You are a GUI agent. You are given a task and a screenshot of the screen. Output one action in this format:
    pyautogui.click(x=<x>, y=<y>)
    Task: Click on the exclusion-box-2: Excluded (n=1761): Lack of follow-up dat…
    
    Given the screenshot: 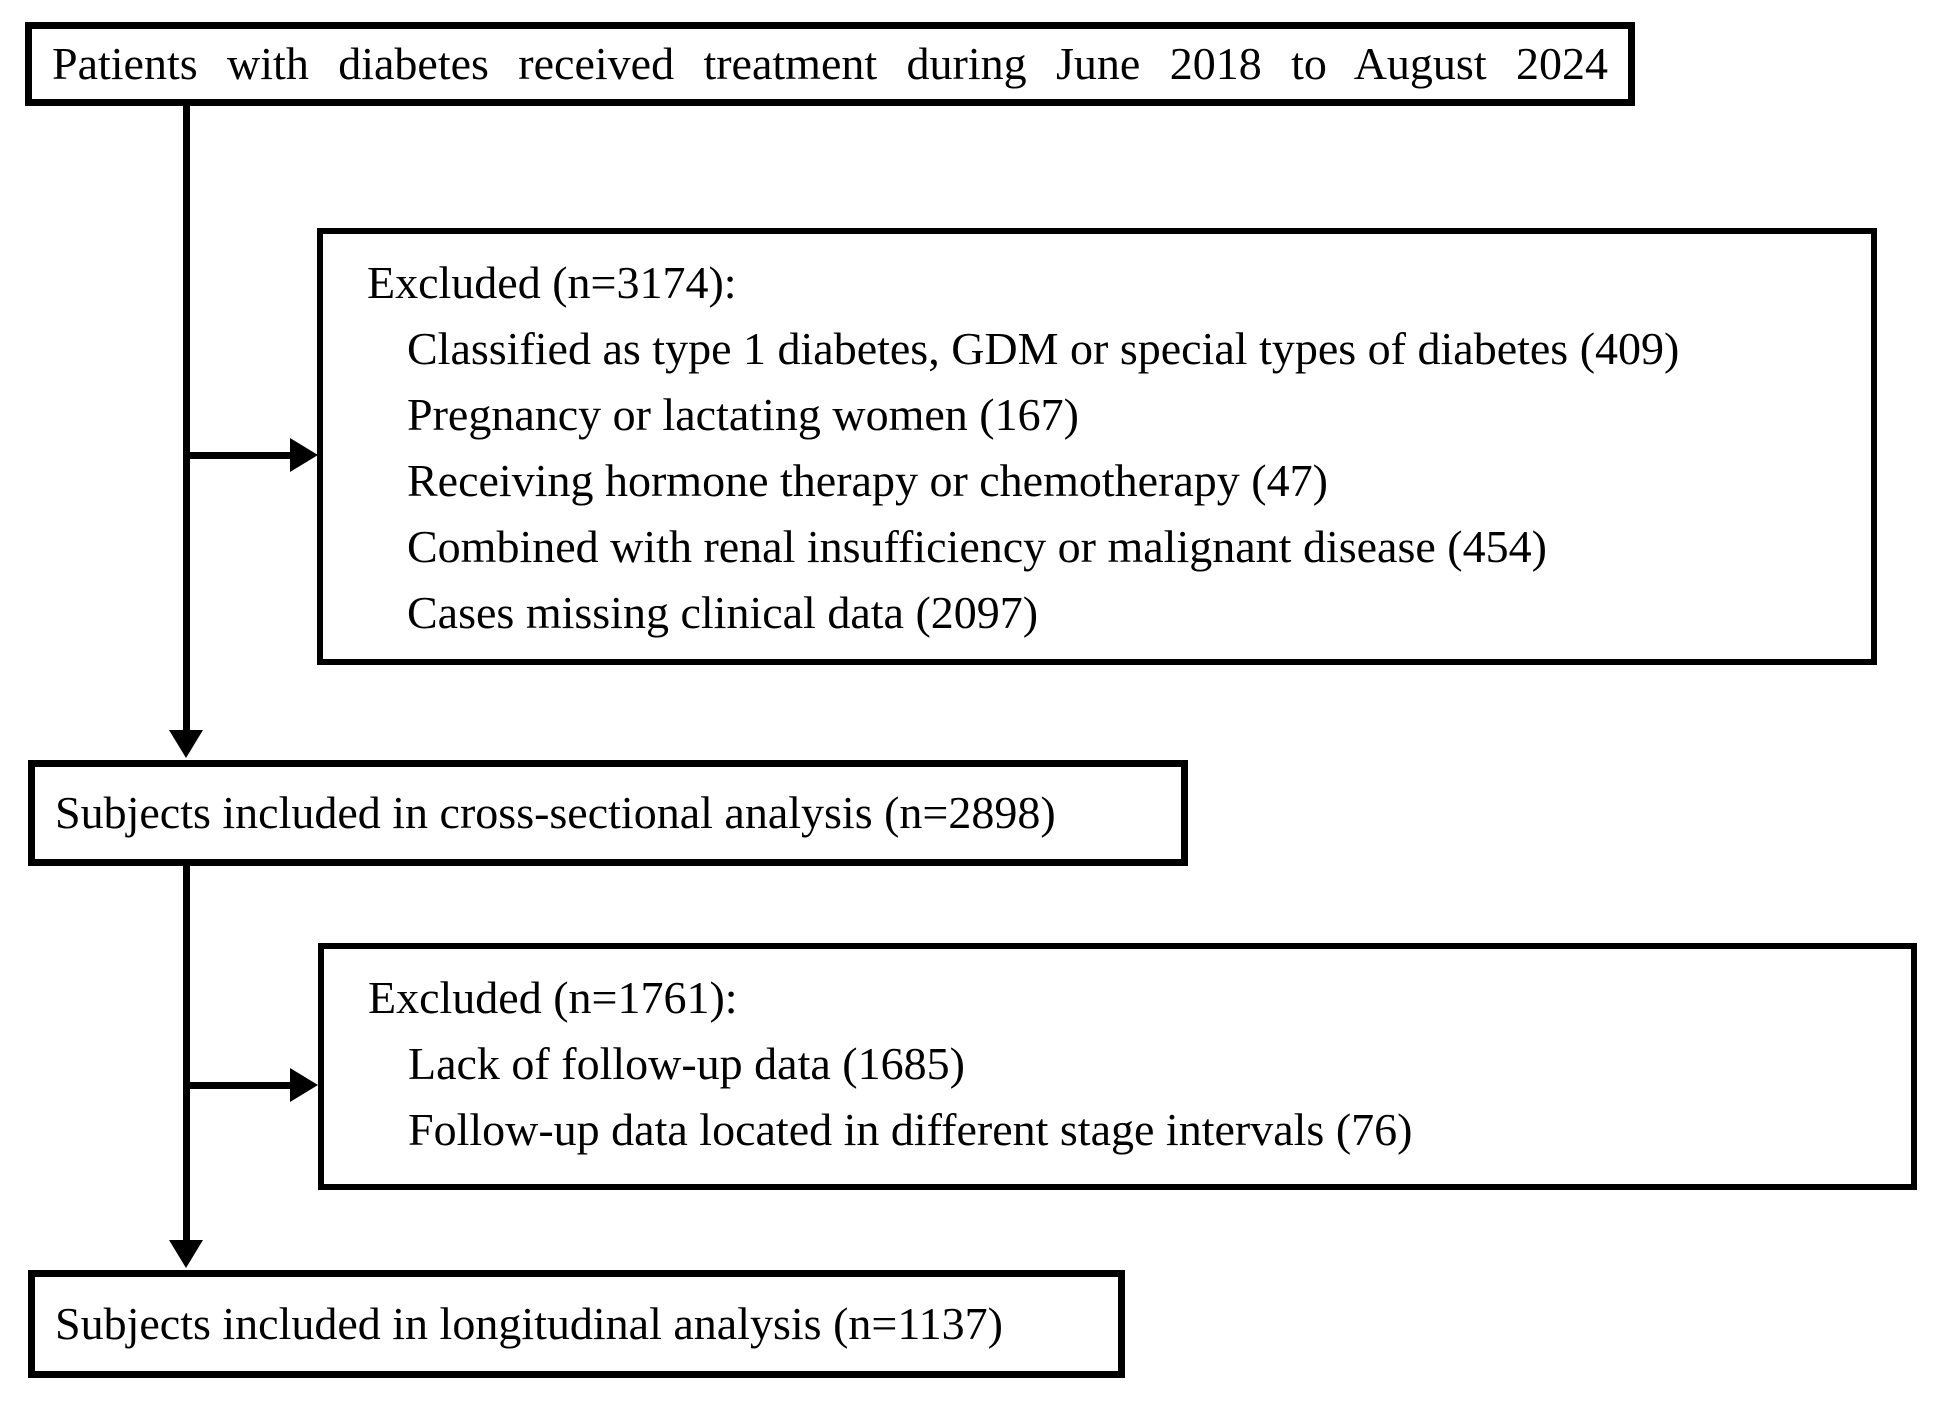 What is the action you would take?
    pyautogui.click(x=1117, y=1066)
    